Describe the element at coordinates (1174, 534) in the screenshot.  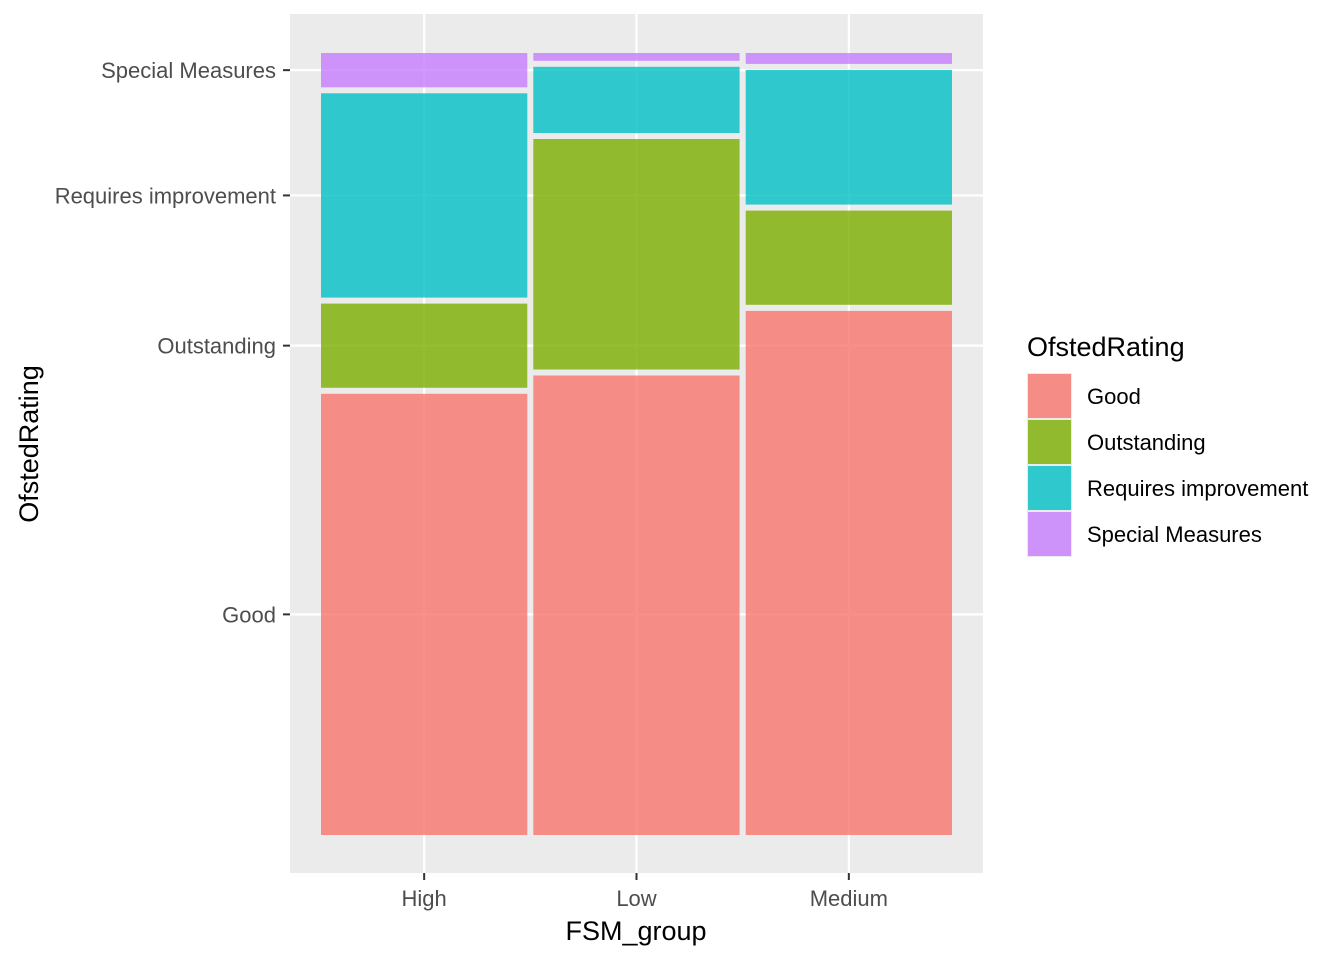
I see `legend-label-special-measures: Special Measures` at that location.